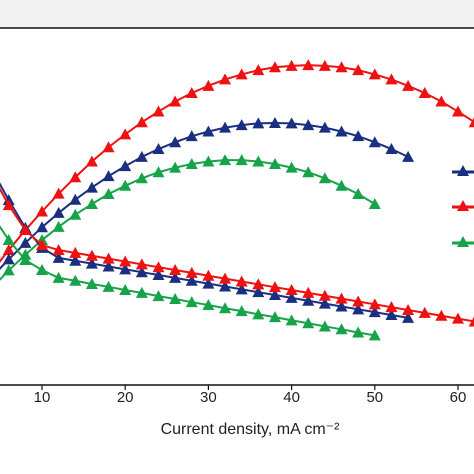  What do you see at coordinates (374, 397) in the screenshot?
I see `x-tick-label: 50` at bounding box center [374, 397].